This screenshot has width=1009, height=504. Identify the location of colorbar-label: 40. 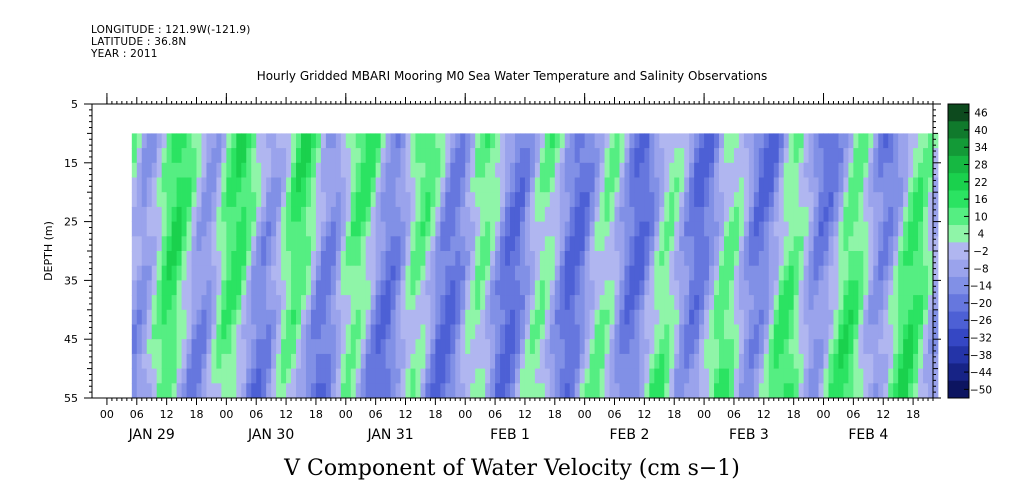
(980, 131).